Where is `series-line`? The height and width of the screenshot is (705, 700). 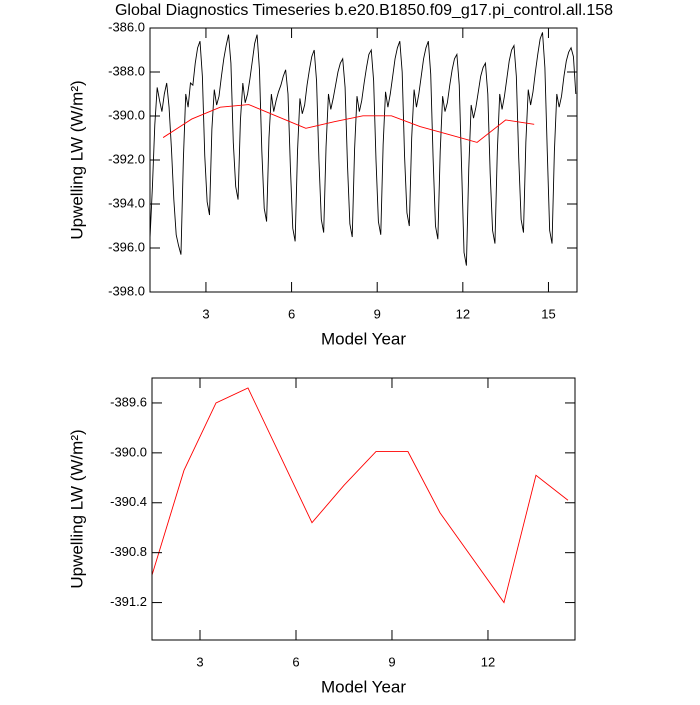
series-line is located at coordinates (348, 123).